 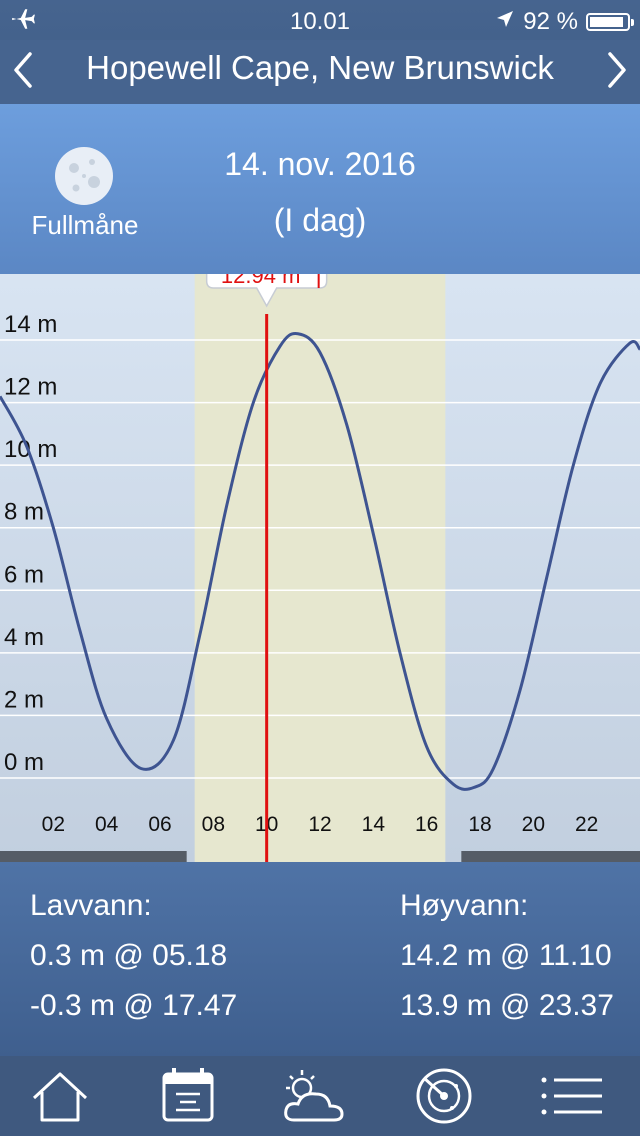 What do you see at coordinates (84, 176) in the screenshot?
I see `full-moon-icon` at bounding box center [84, 176].